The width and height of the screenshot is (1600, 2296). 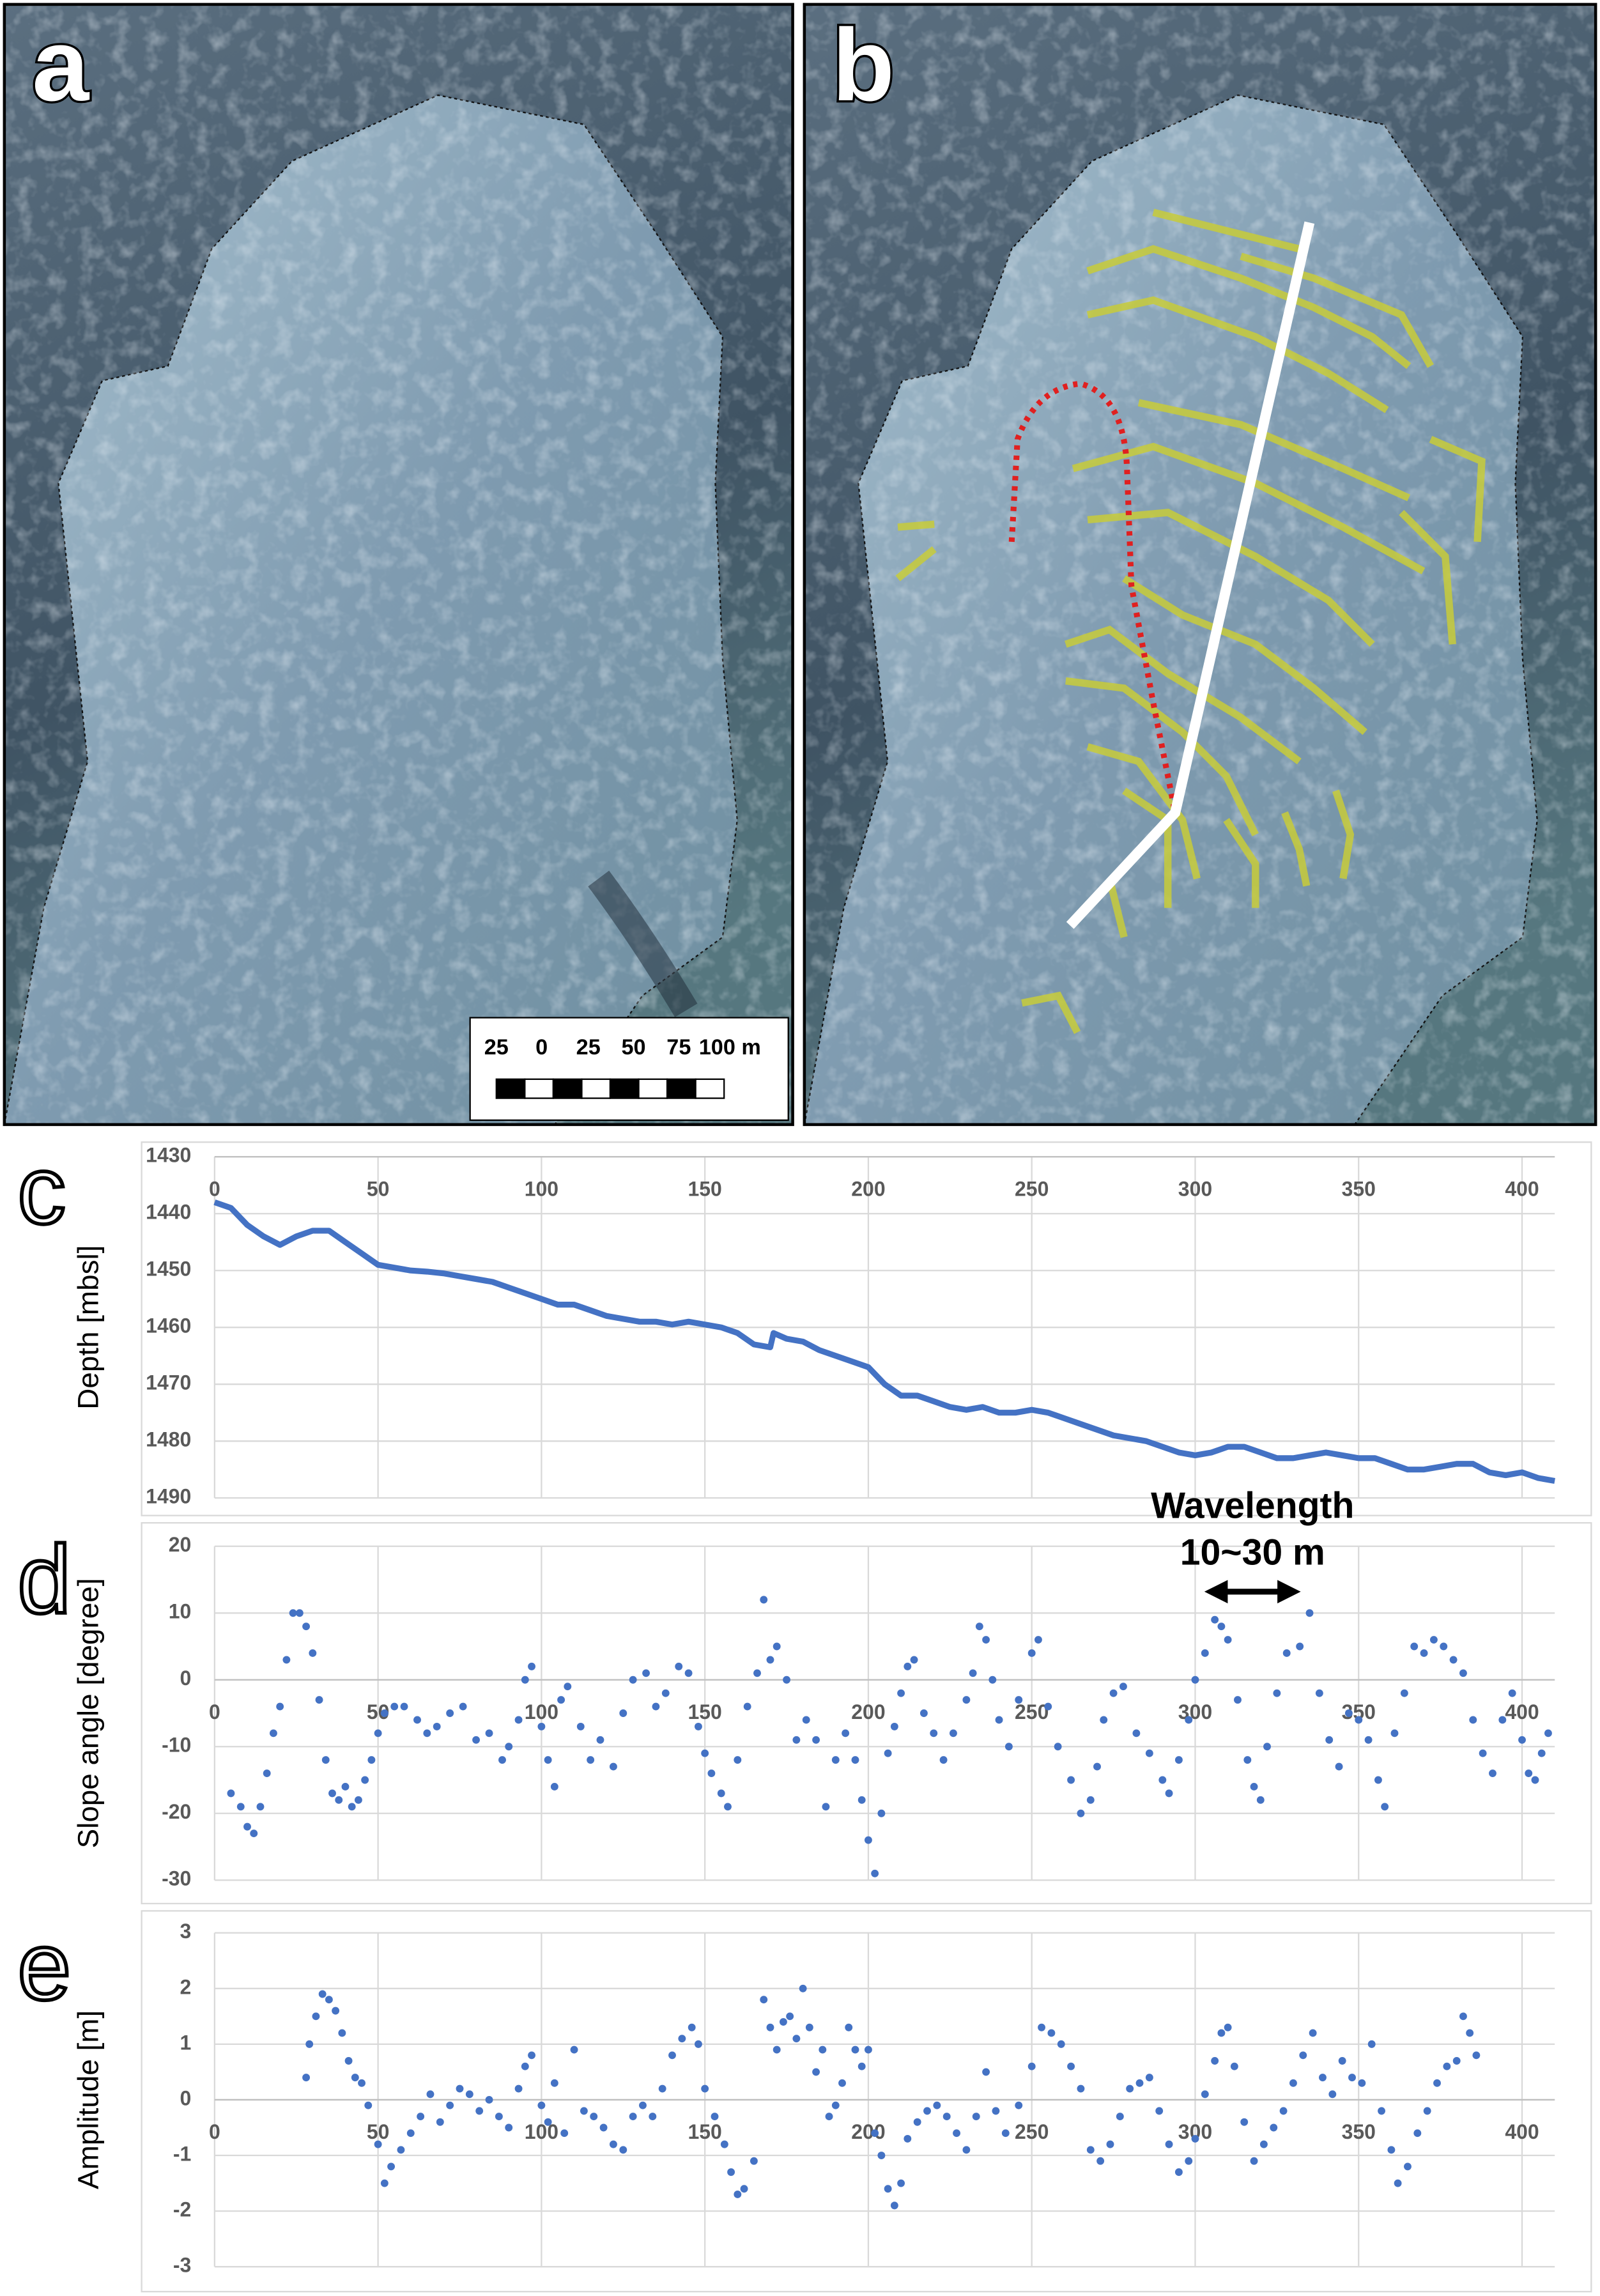 I want to click on x-tick-label: 0, so click(x=214, y=1188).